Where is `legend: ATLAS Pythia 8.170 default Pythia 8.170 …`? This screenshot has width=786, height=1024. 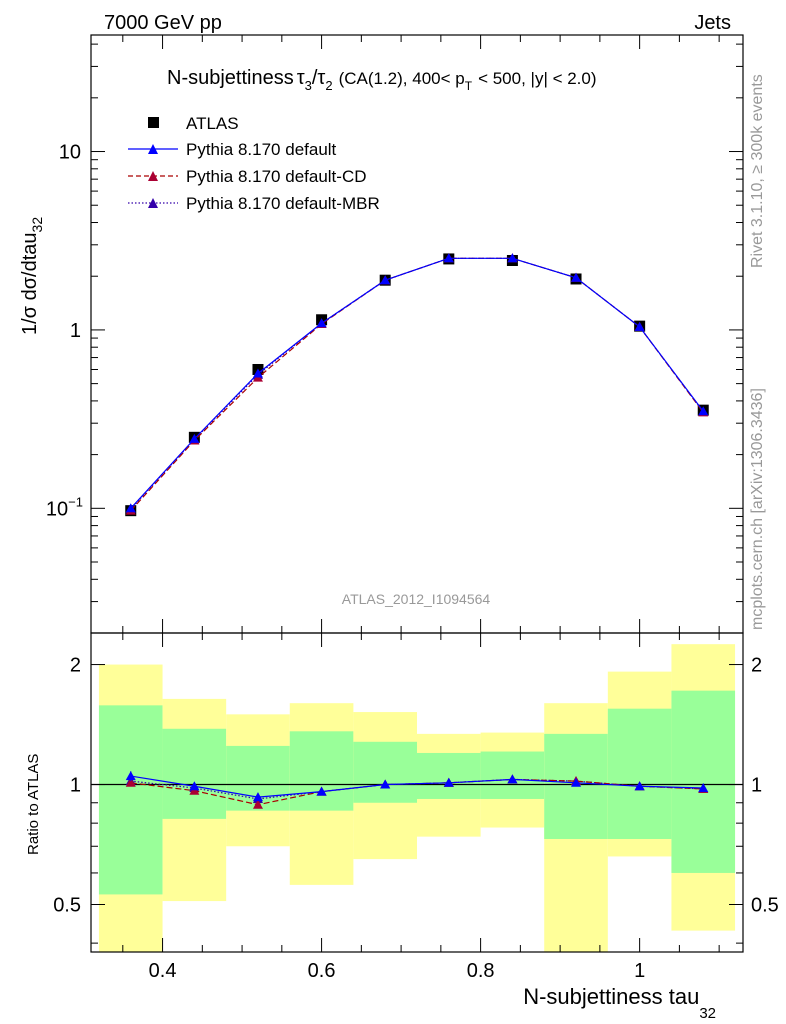 legend: ATLAS Pythia 8.170 default Pythia 8.170 … is located at coordinates (254, 163).